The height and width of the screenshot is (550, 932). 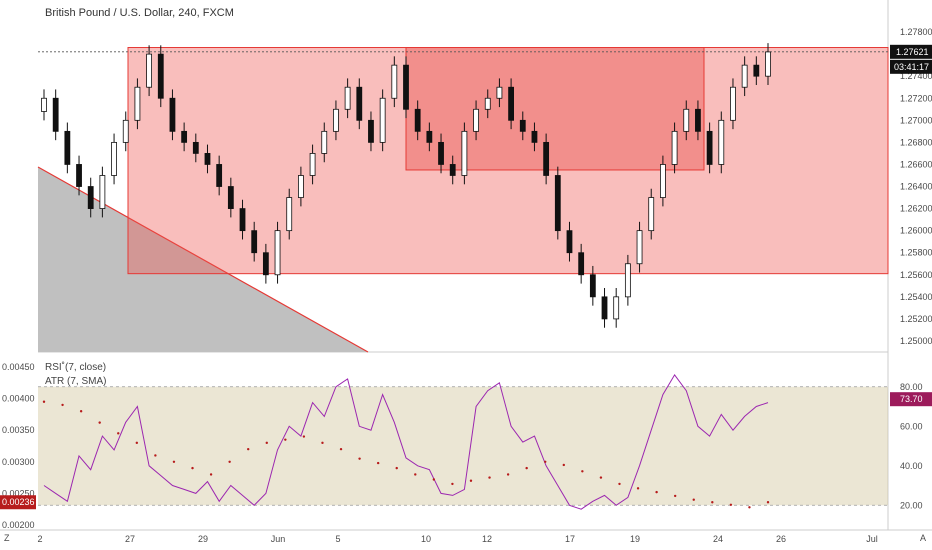 What do you see at coordinates (18, 493) in the screenshot?
I see `atr-tick-label: 0.00250` at bounding box center [18, 493].